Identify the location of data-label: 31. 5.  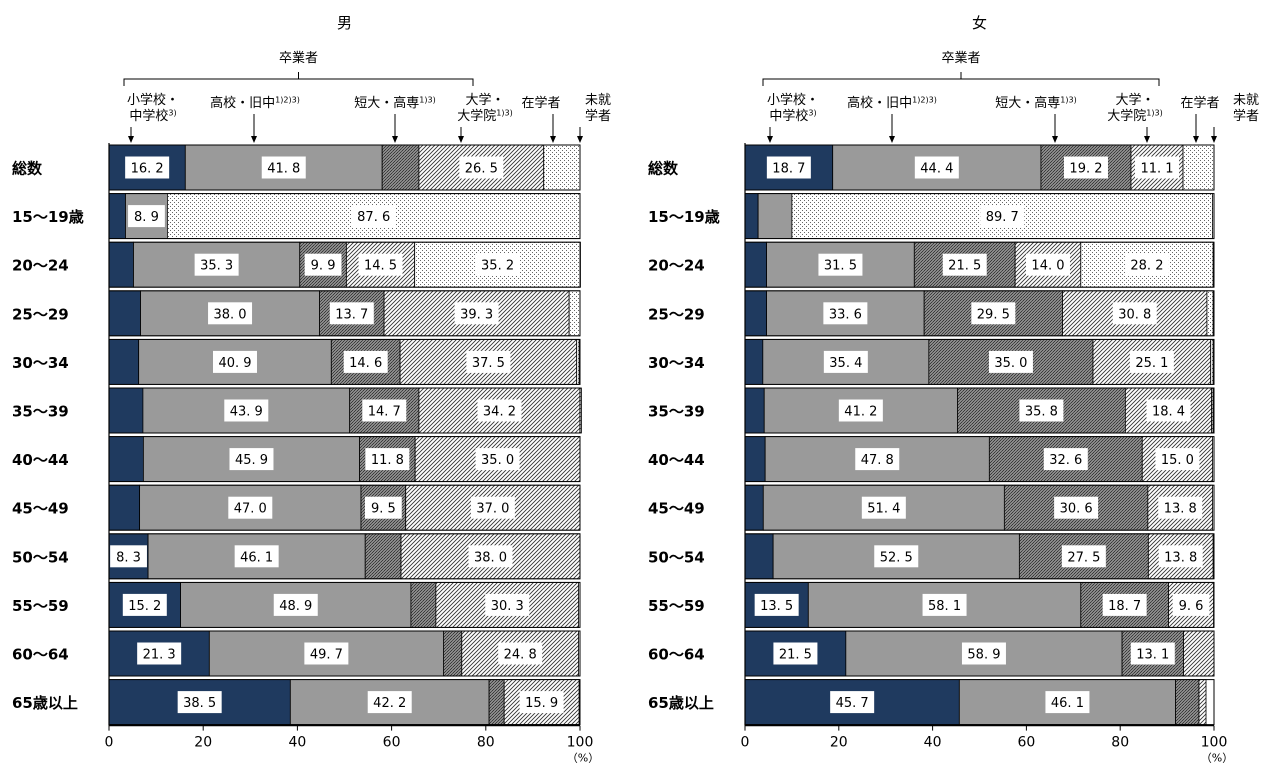
(840, 266).